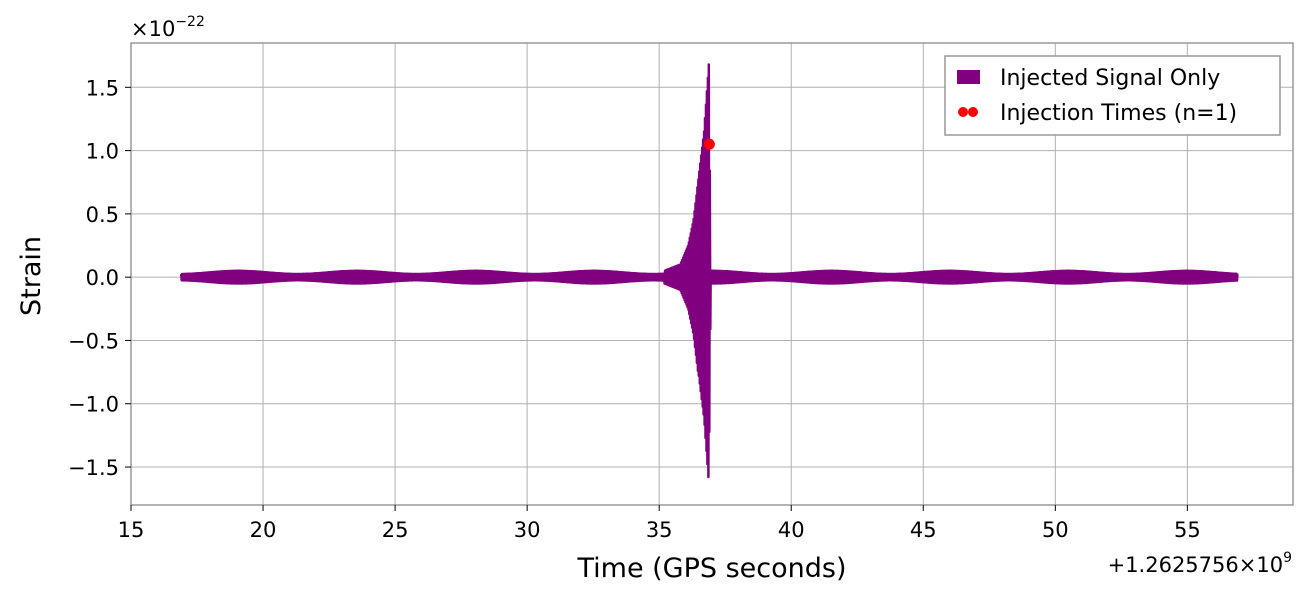  Describe the element at coordinates (1110, 78) in the screenshot. I see `legend-label-signal: Injected Signal Only` at that location.